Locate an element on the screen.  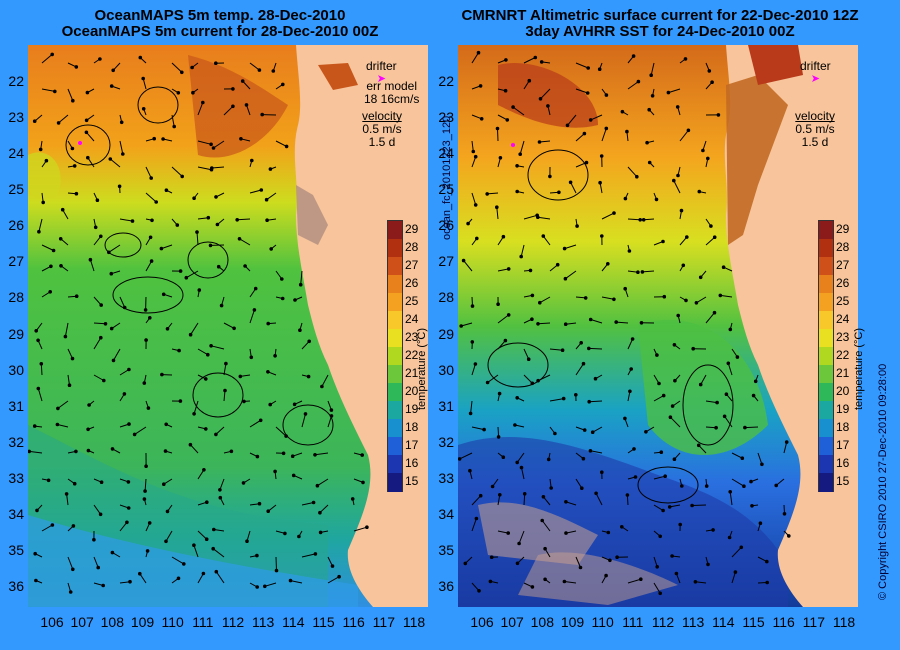
colorbar-tick-label: 26 is located at coordinates (843, 283).